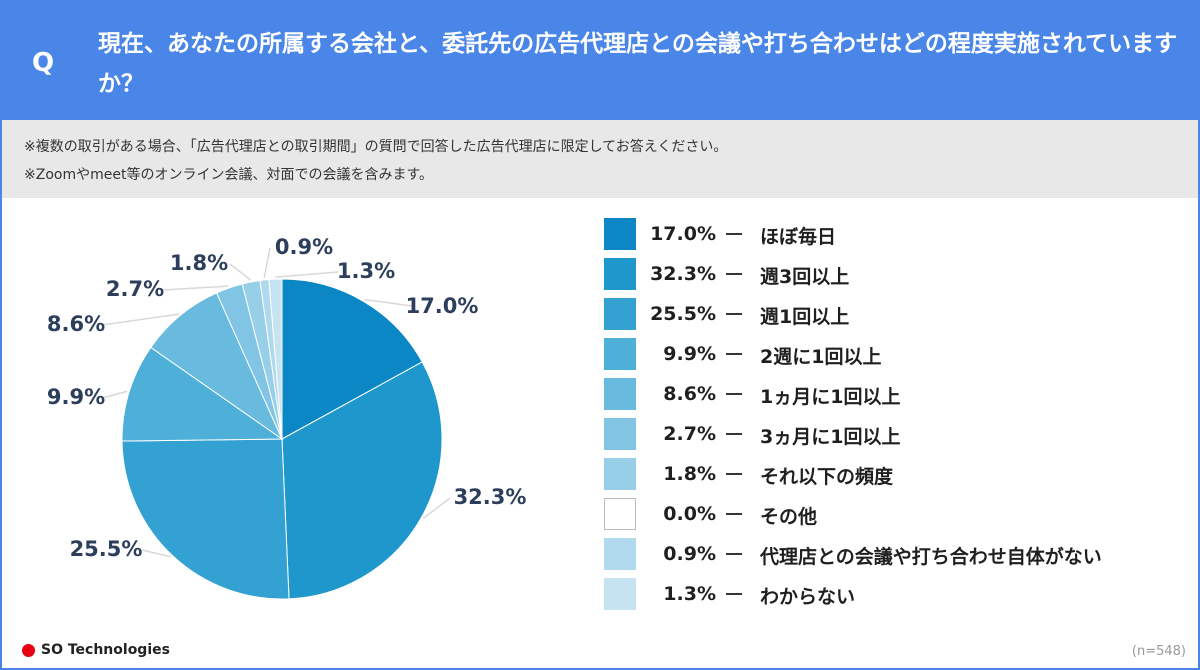 This screenshot has height=670, width=1200. What do you see at coordinates (805, 317) in the screenshot?
I see `legend-label: 週1回以上` at bounding box center [805, 317].